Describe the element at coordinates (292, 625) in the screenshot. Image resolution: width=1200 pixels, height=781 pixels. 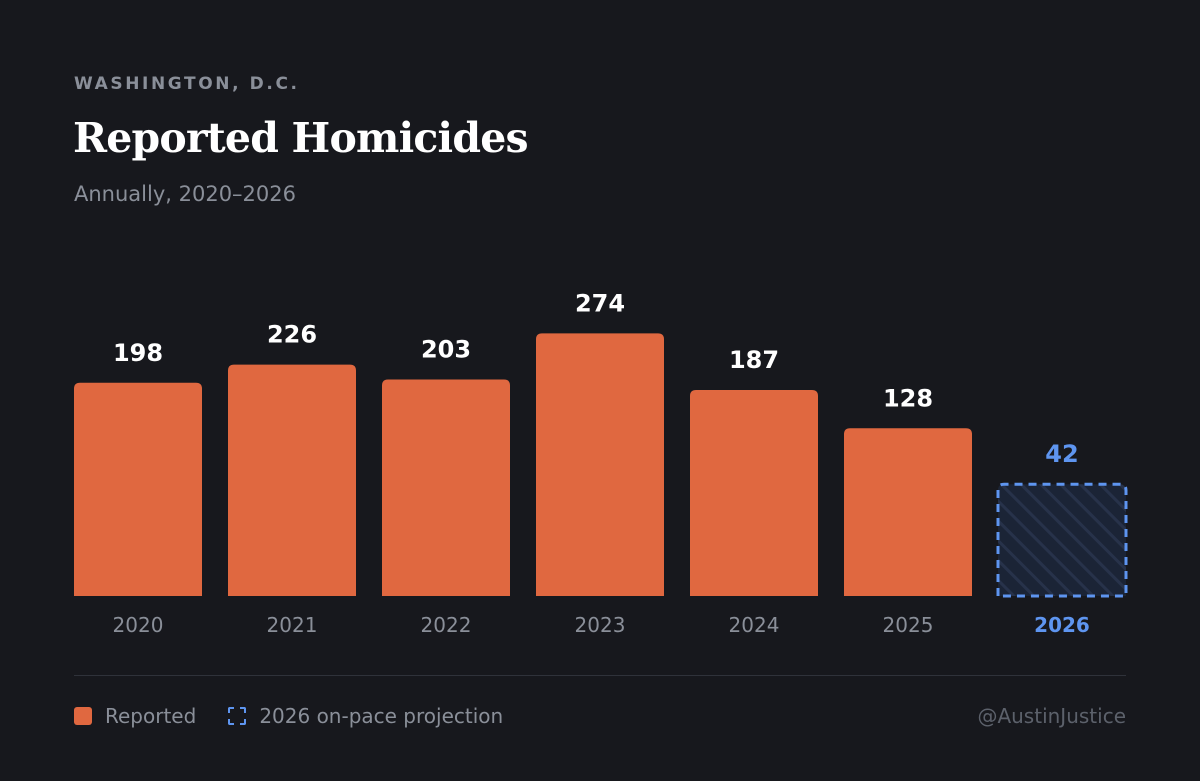
I see `x-tick-label-2021: 2021` at that location.